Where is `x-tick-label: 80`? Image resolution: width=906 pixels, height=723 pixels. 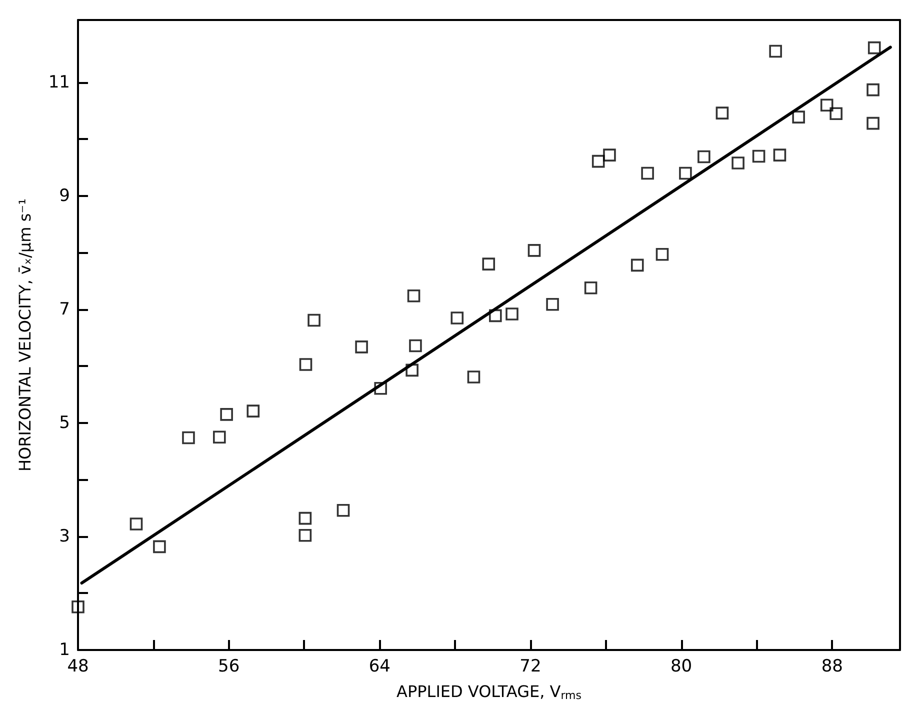 x-tick-label: 80 is located at coordinates (681, 666).